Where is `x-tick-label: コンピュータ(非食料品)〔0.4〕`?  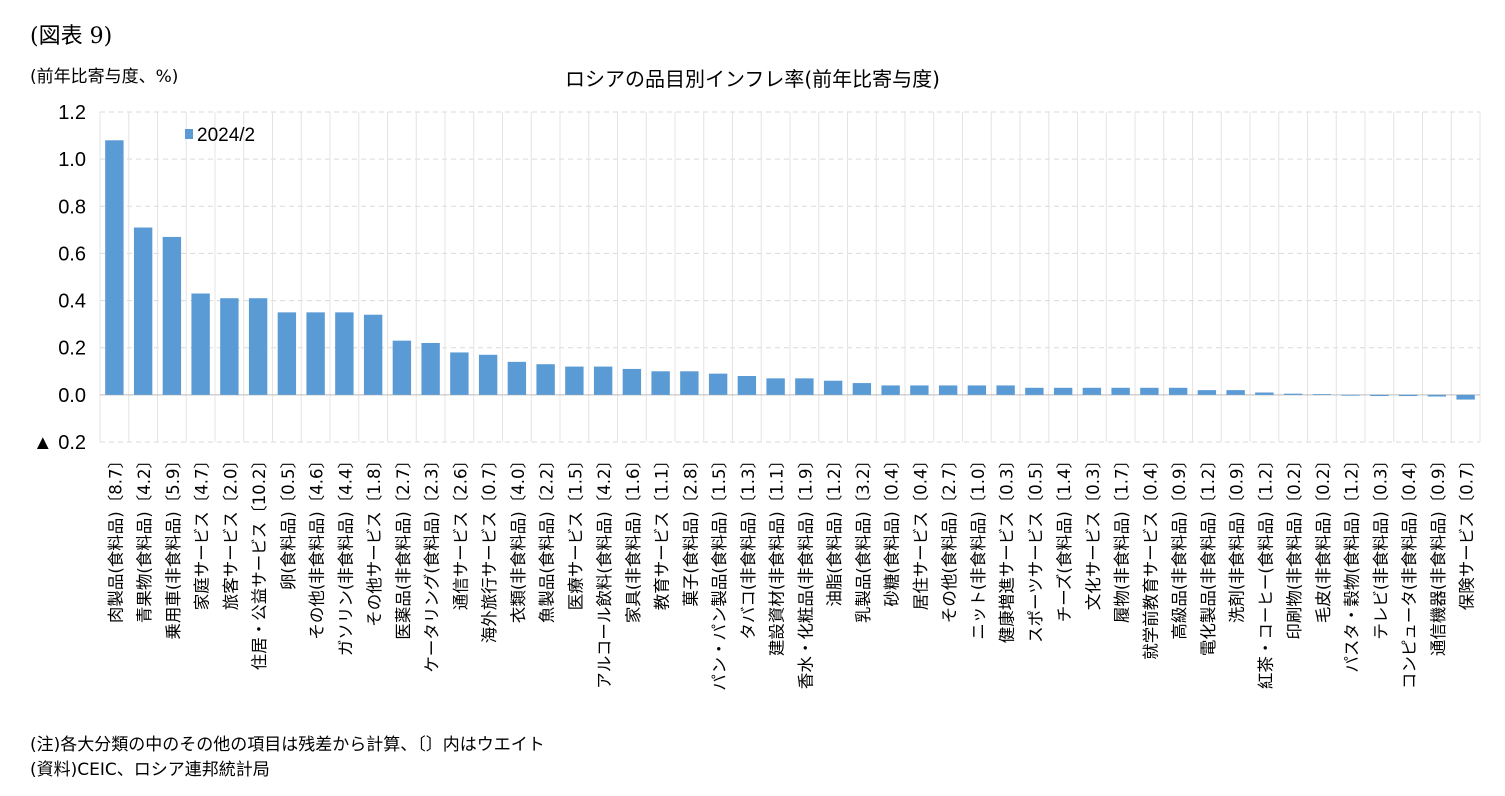
x-tick-label: コンピュータ(非食料品)〔0.4〕 is located at coordinates (1409, 570).